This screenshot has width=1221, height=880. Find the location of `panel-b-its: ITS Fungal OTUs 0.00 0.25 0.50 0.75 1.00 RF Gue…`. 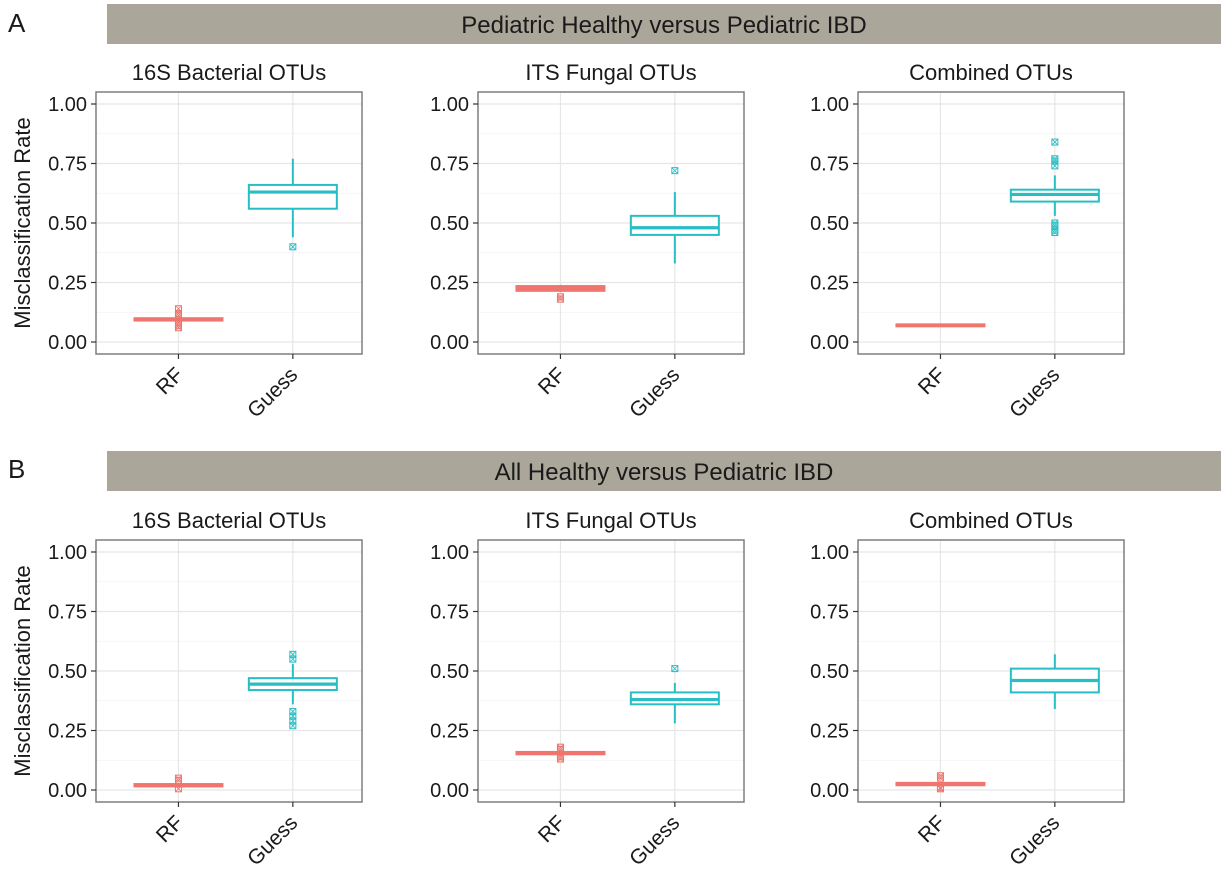

panel-b-its: ITS Fungal OTUs 0.00 0.25 0.50 0.75 1.00 RF Gue… is located at coordinates (587, 689).